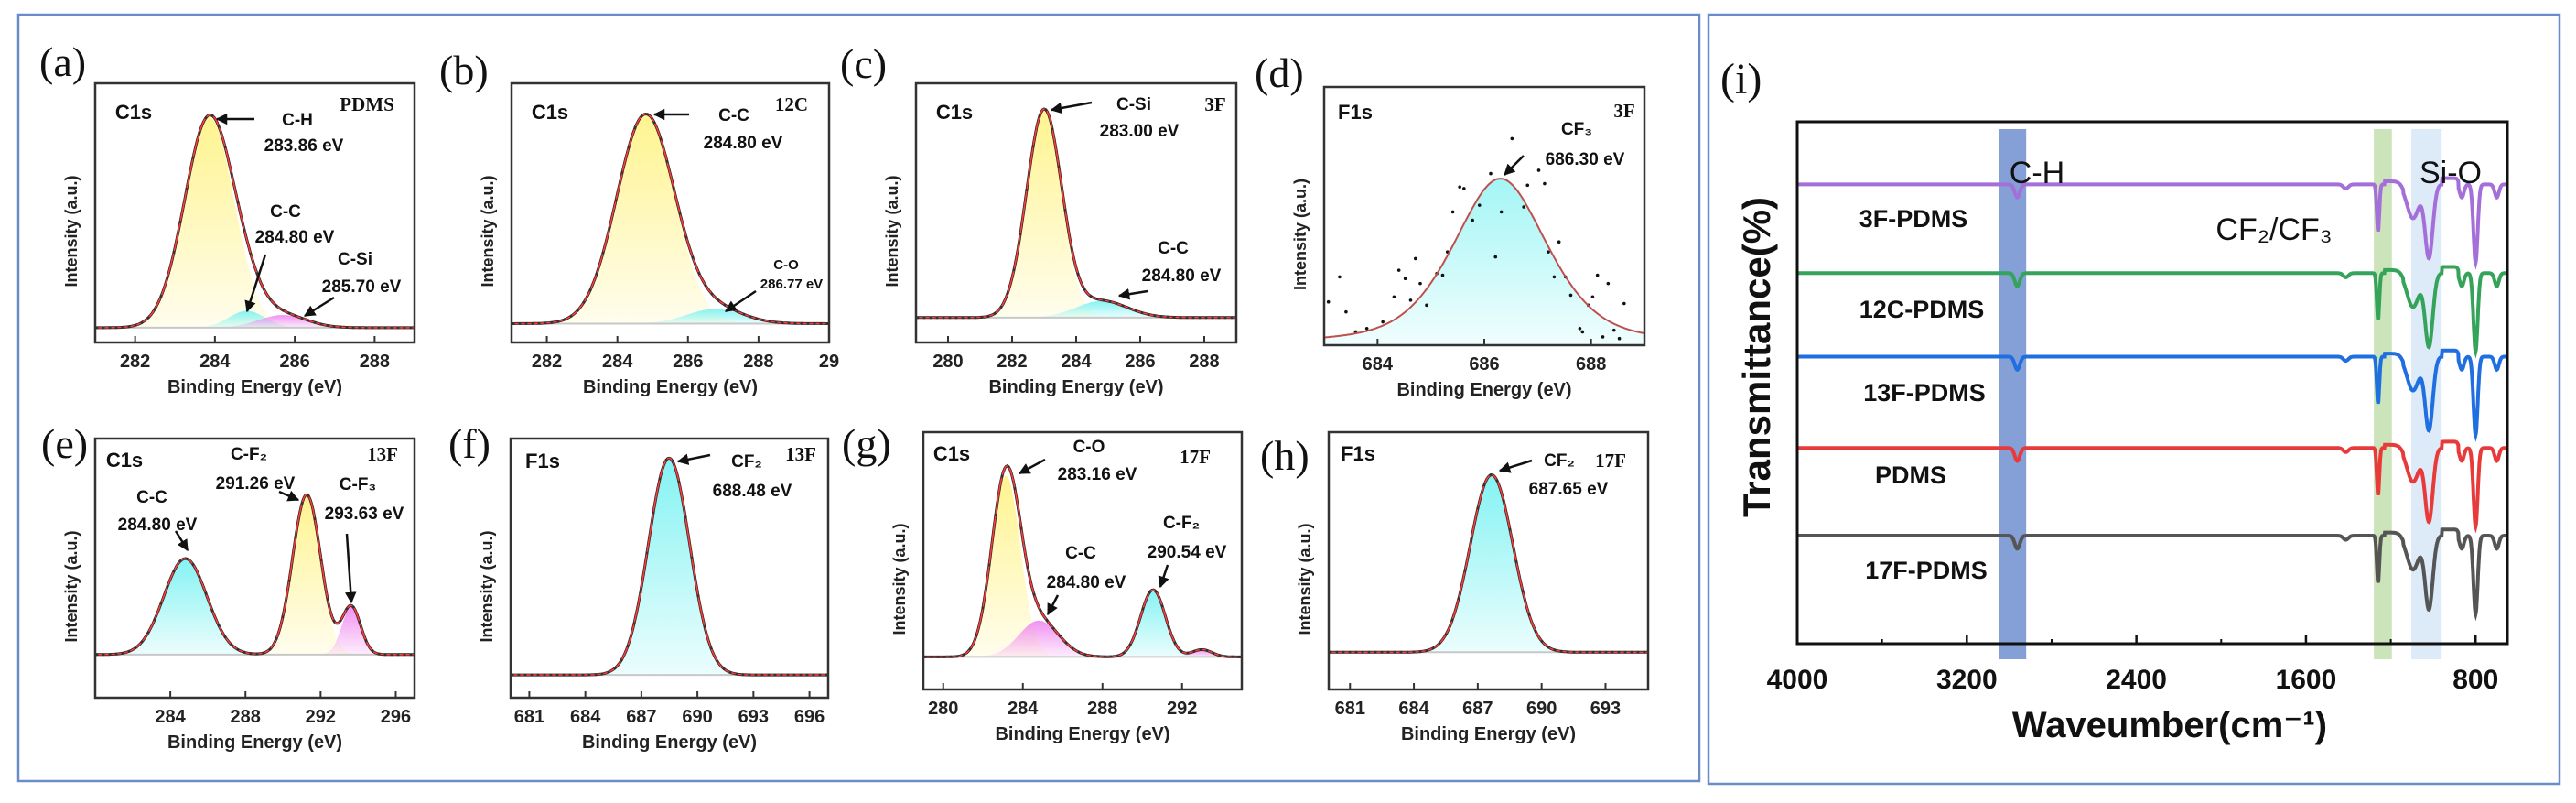 This screenshot has width=2576, height=803. Describe the element at coordinates (1484, 364) in the screenshot. I see `x-tick-label: 686` at that location.